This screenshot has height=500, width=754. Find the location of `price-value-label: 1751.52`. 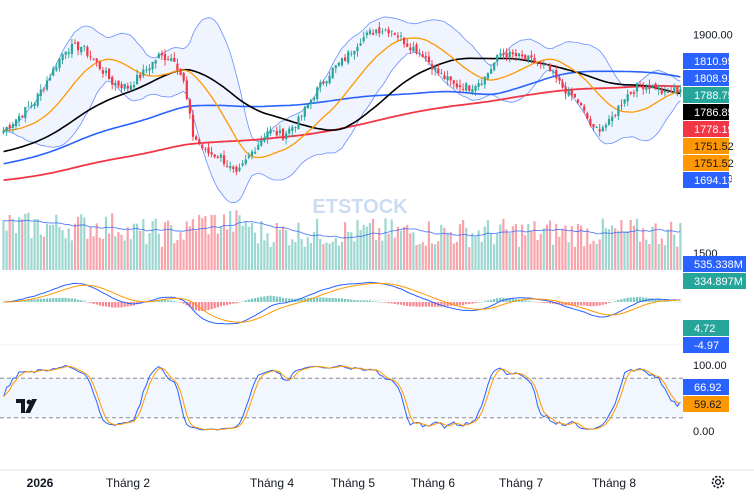

price-value-label: 1751.52 is located at coordinates (714, 147).